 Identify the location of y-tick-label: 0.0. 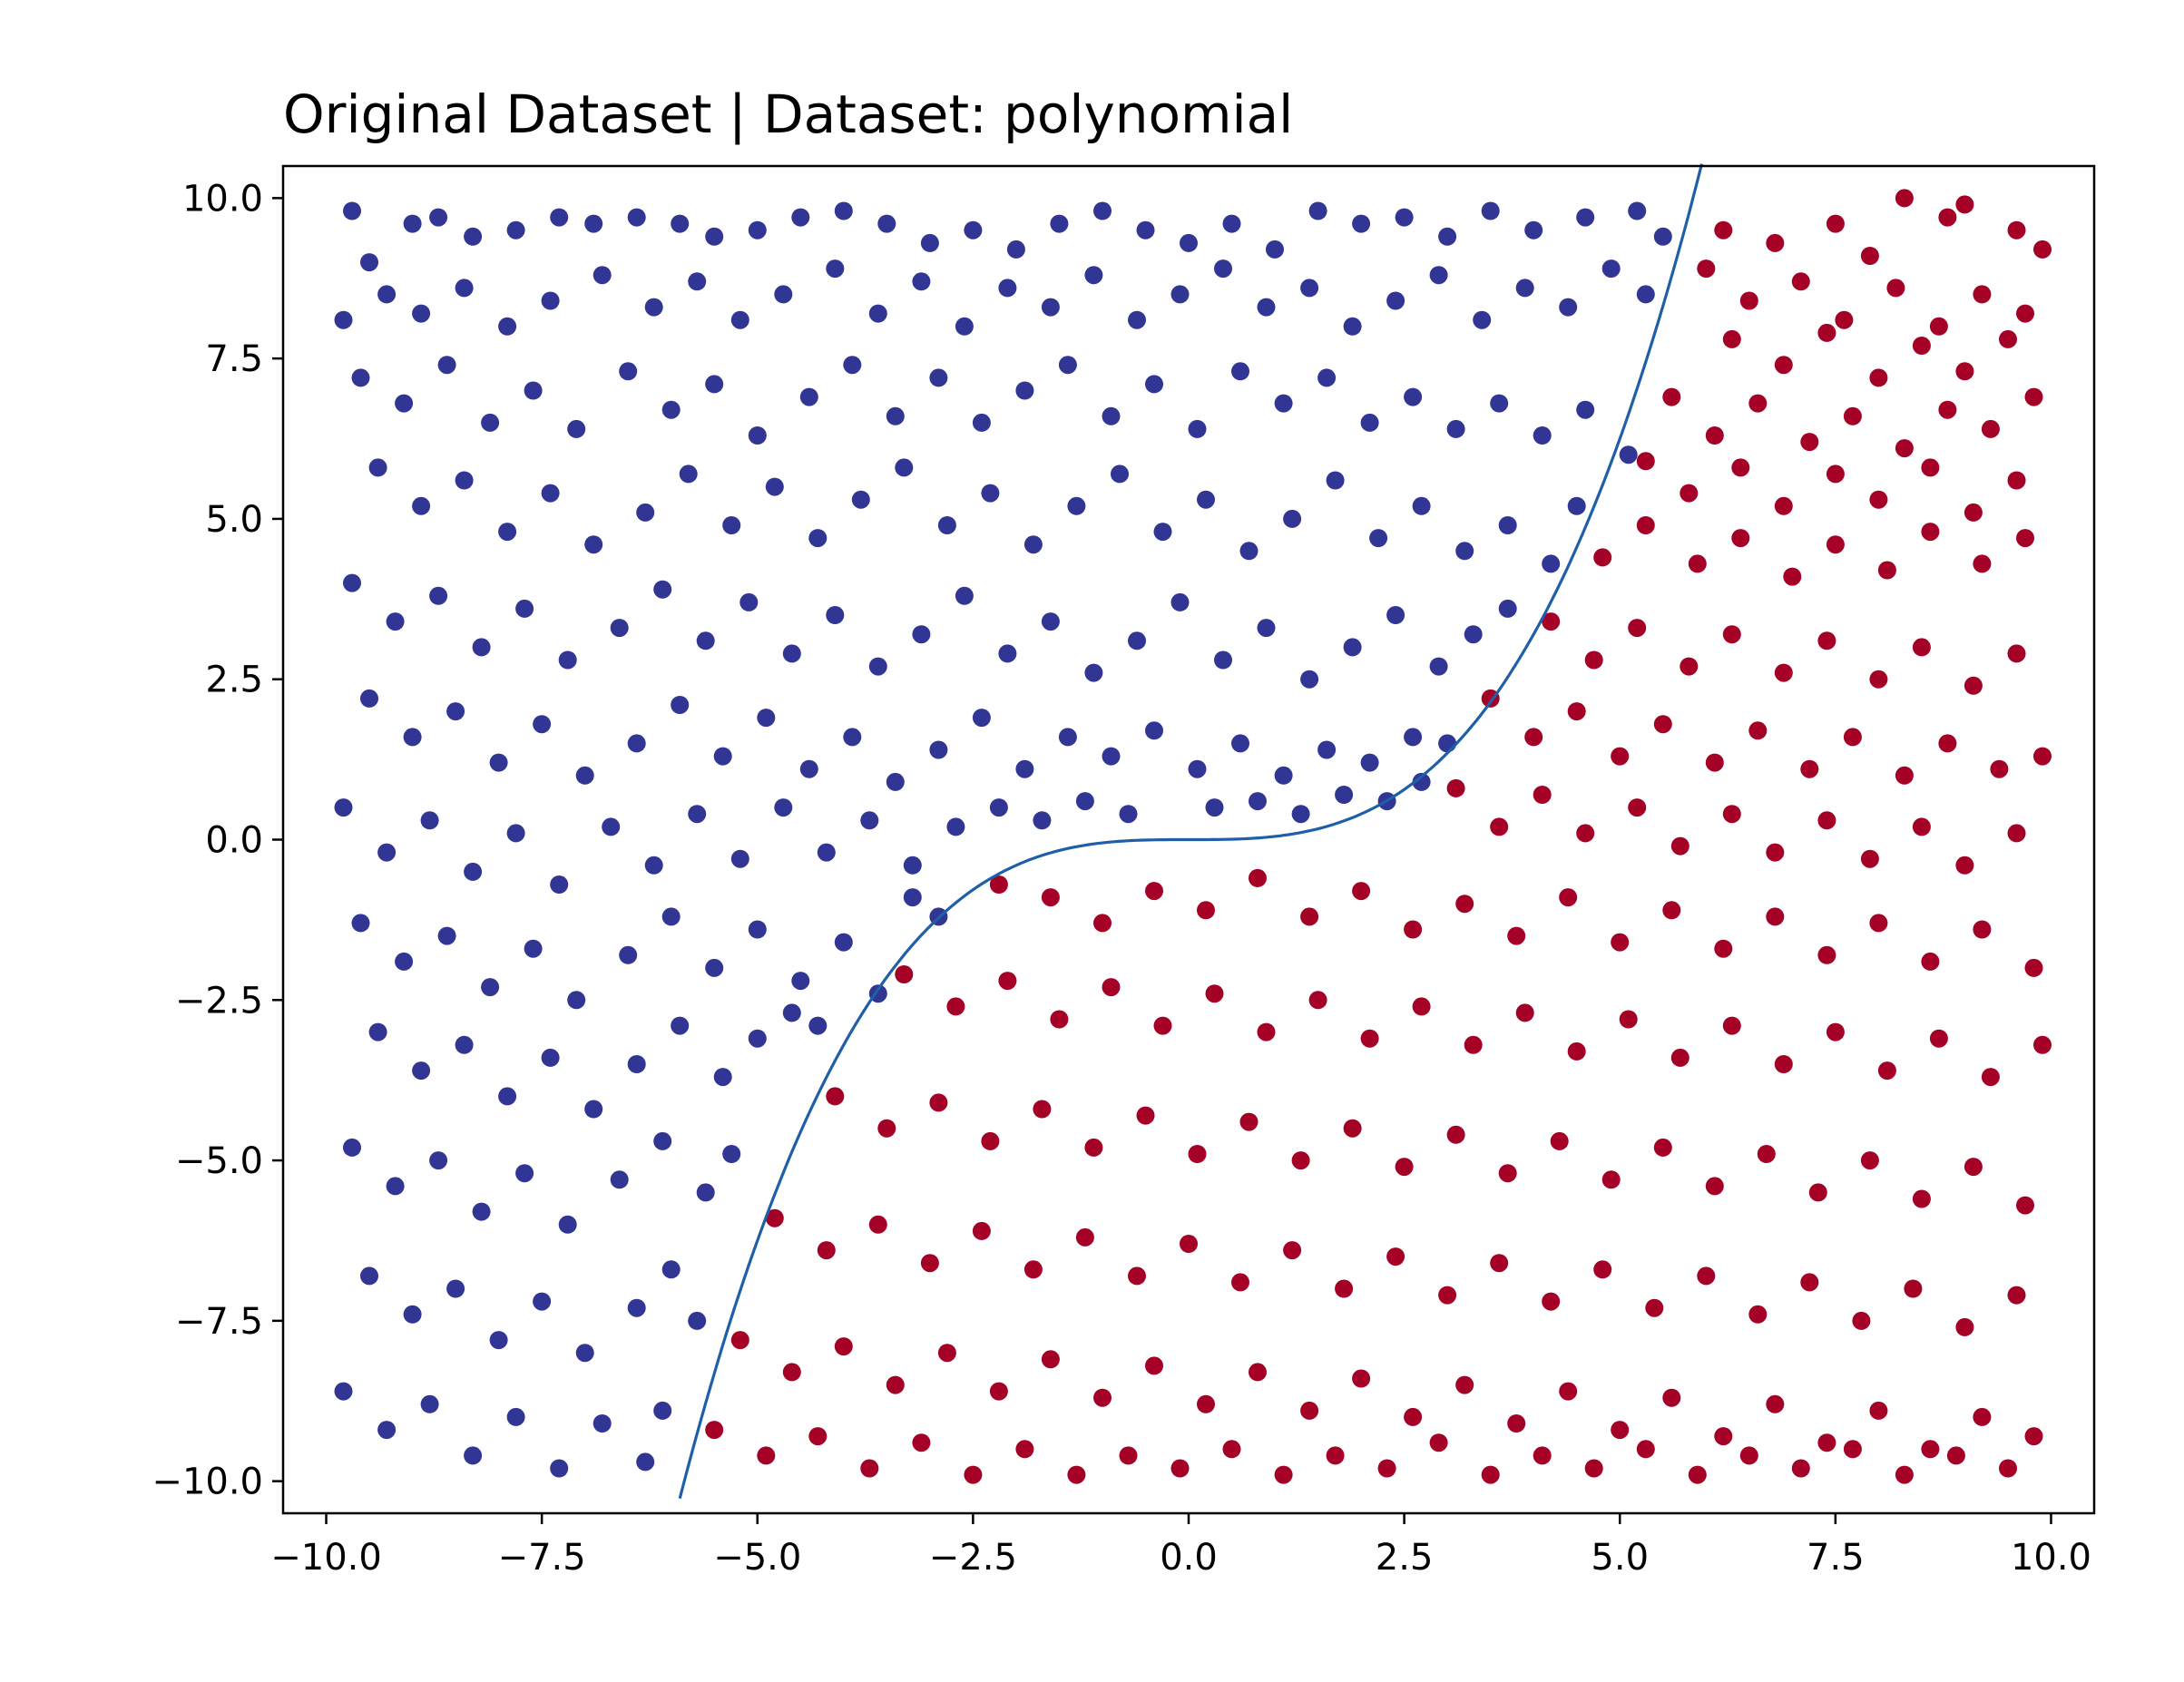
(234, 841).